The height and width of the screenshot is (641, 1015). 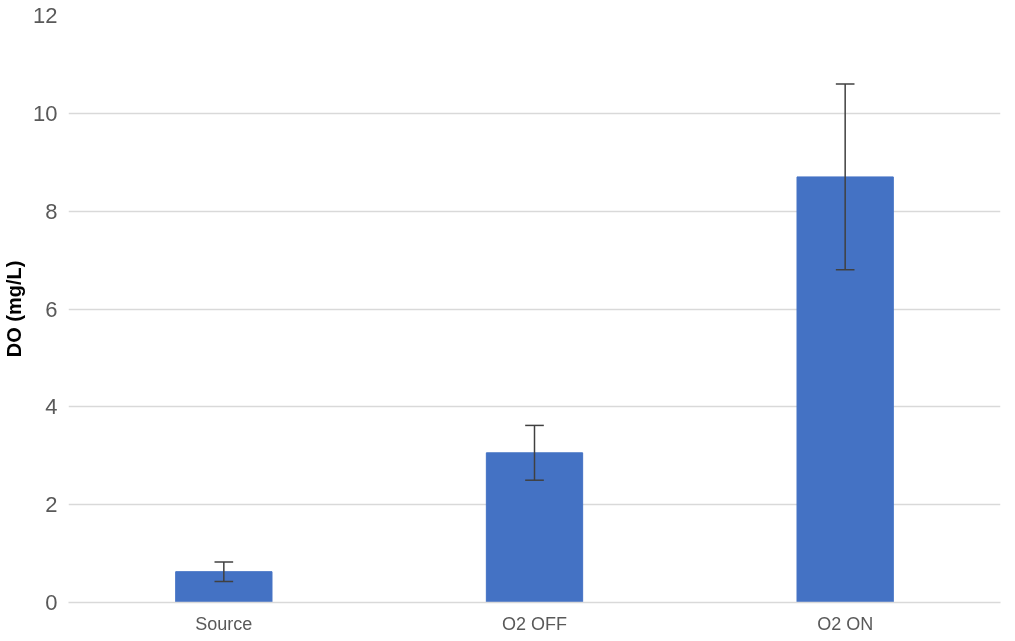 I want to click on y-axis-title: DO (mg/L), so click(x=14, y=309).